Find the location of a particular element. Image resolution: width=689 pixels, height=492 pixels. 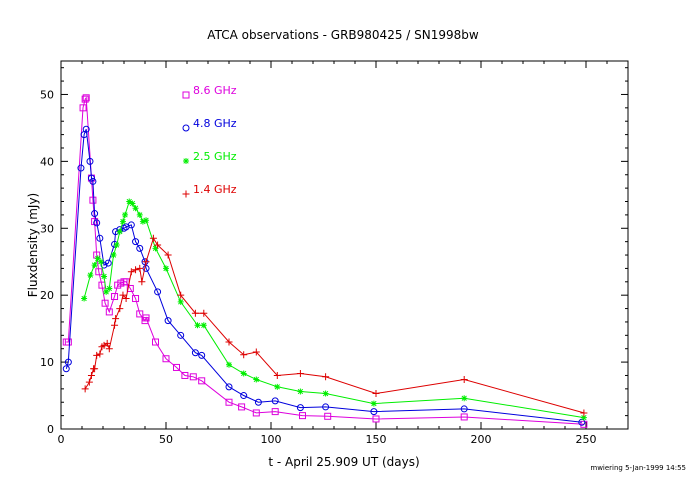

y-tick-label: 10 is located at coordinates (47, 362).